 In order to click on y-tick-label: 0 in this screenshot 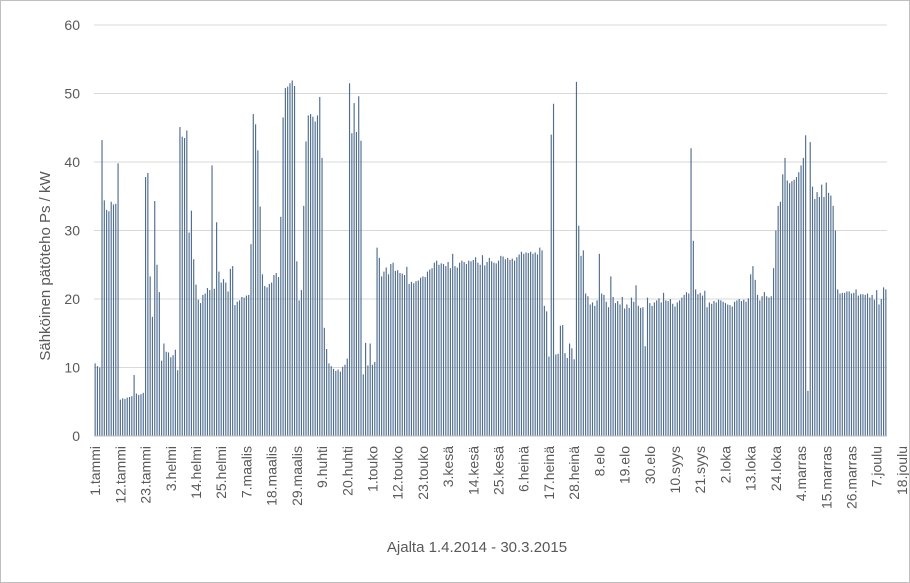, I will do `click(76, 436)`.